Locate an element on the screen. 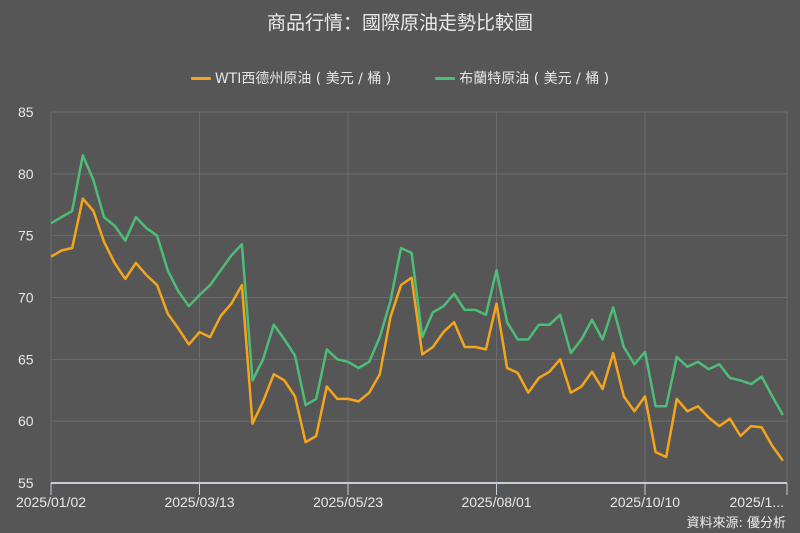 This screenshot has width=800, height=533. x-tick-label: 2025/03/13 is located at coordinates (199, 502).